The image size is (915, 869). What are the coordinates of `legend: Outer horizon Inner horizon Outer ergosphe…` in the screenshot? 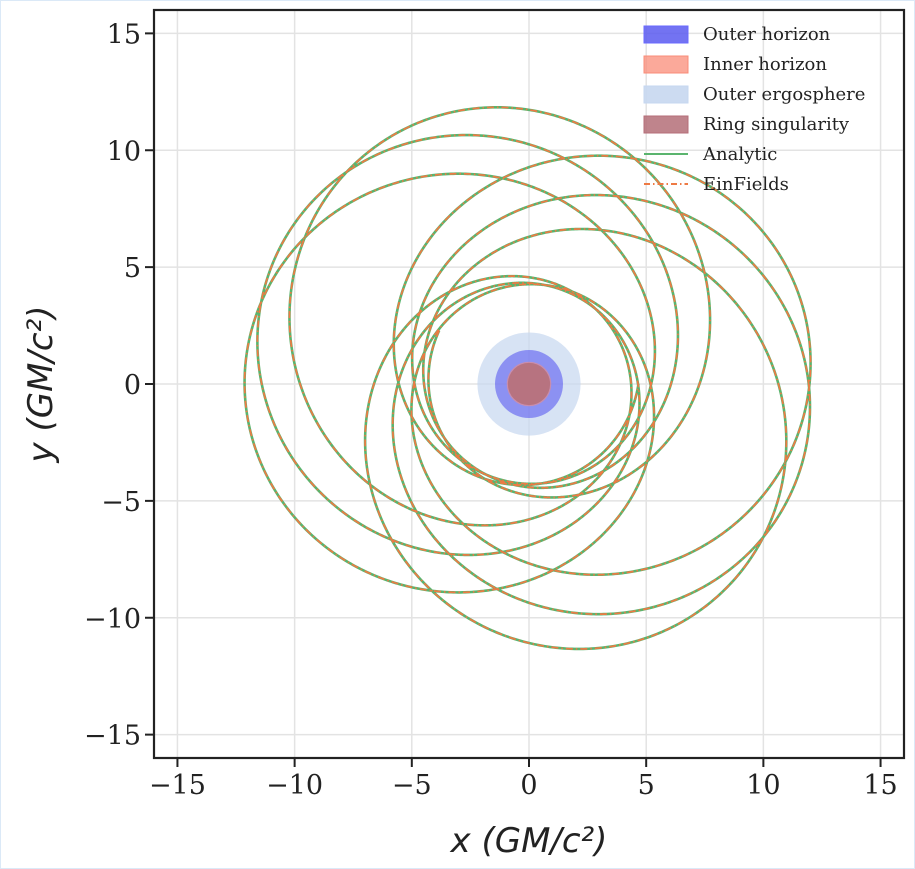 It's located at (754, 109).